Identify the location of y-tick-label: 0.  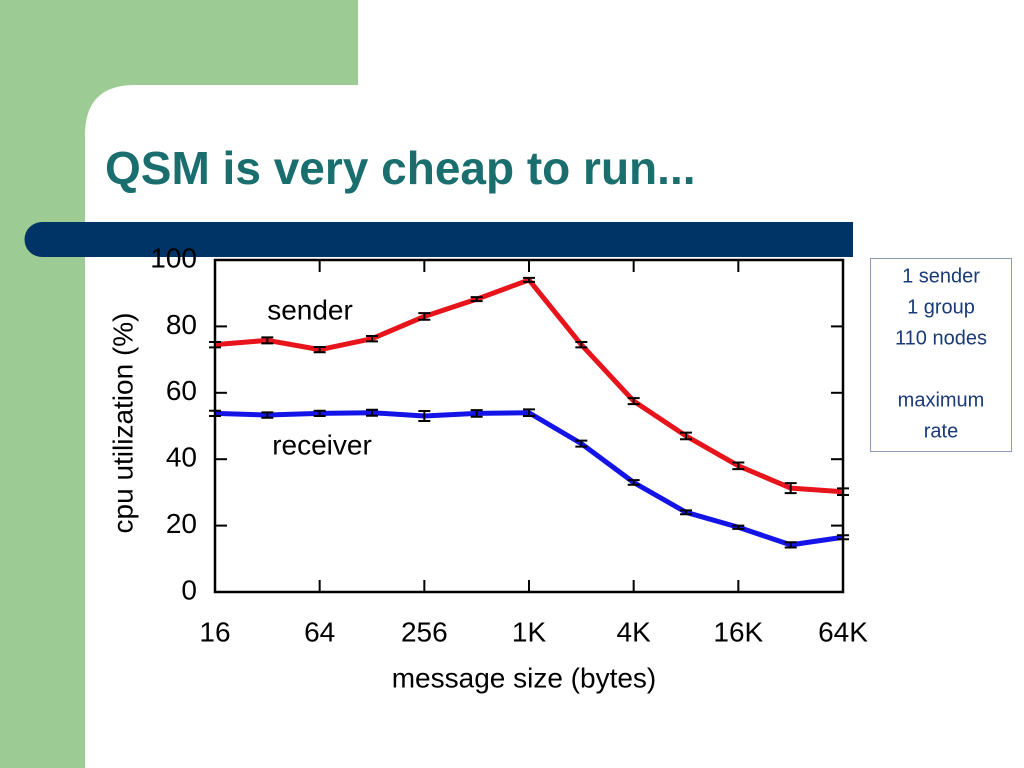
(189, 589).